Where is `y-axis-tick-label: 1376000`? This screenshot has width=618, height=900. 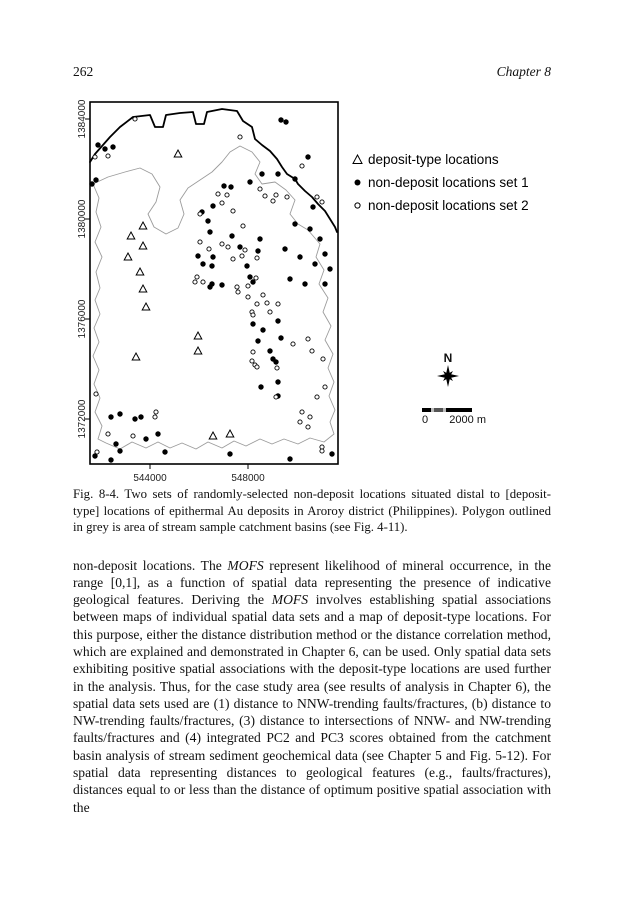
y-axis-tick-label: 1376000 is located at coordinates (82, 318).